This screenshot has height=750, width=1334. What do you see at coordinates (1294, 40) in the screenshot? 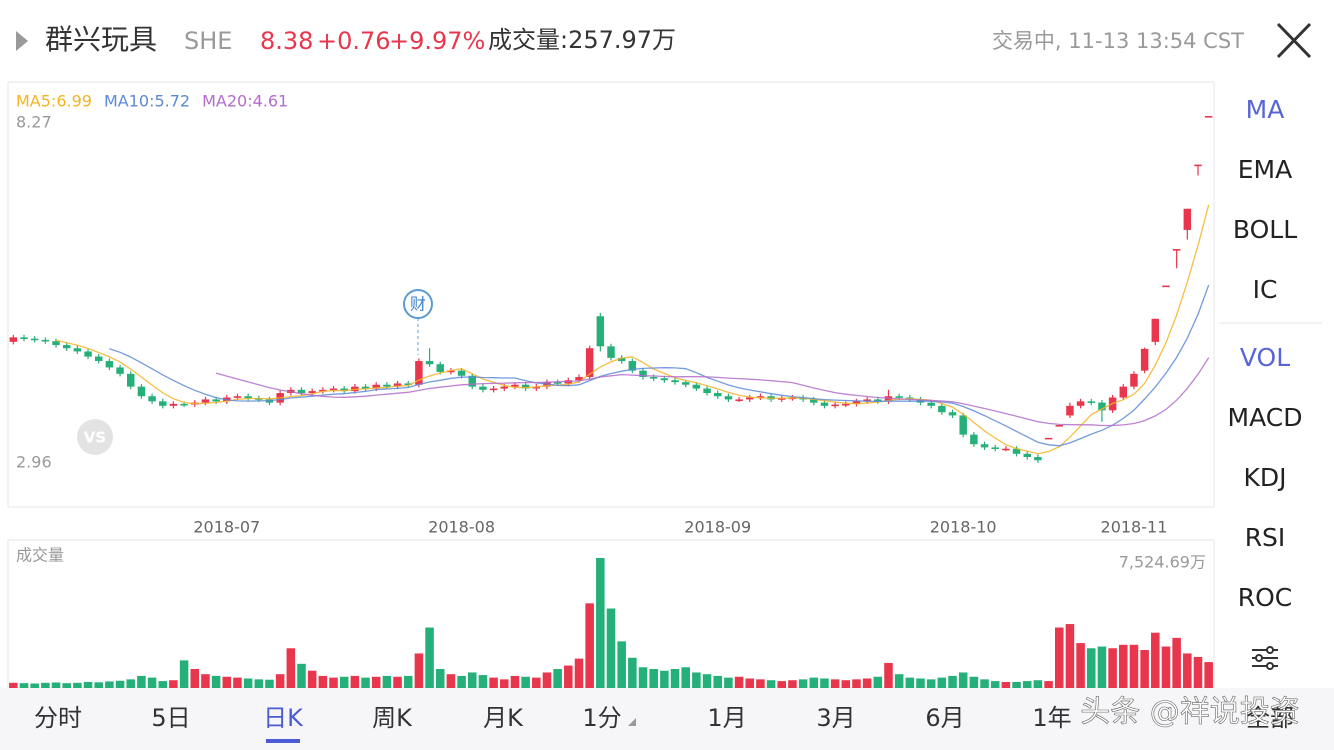
I see `close-button` at bounding box center [1294, 40].